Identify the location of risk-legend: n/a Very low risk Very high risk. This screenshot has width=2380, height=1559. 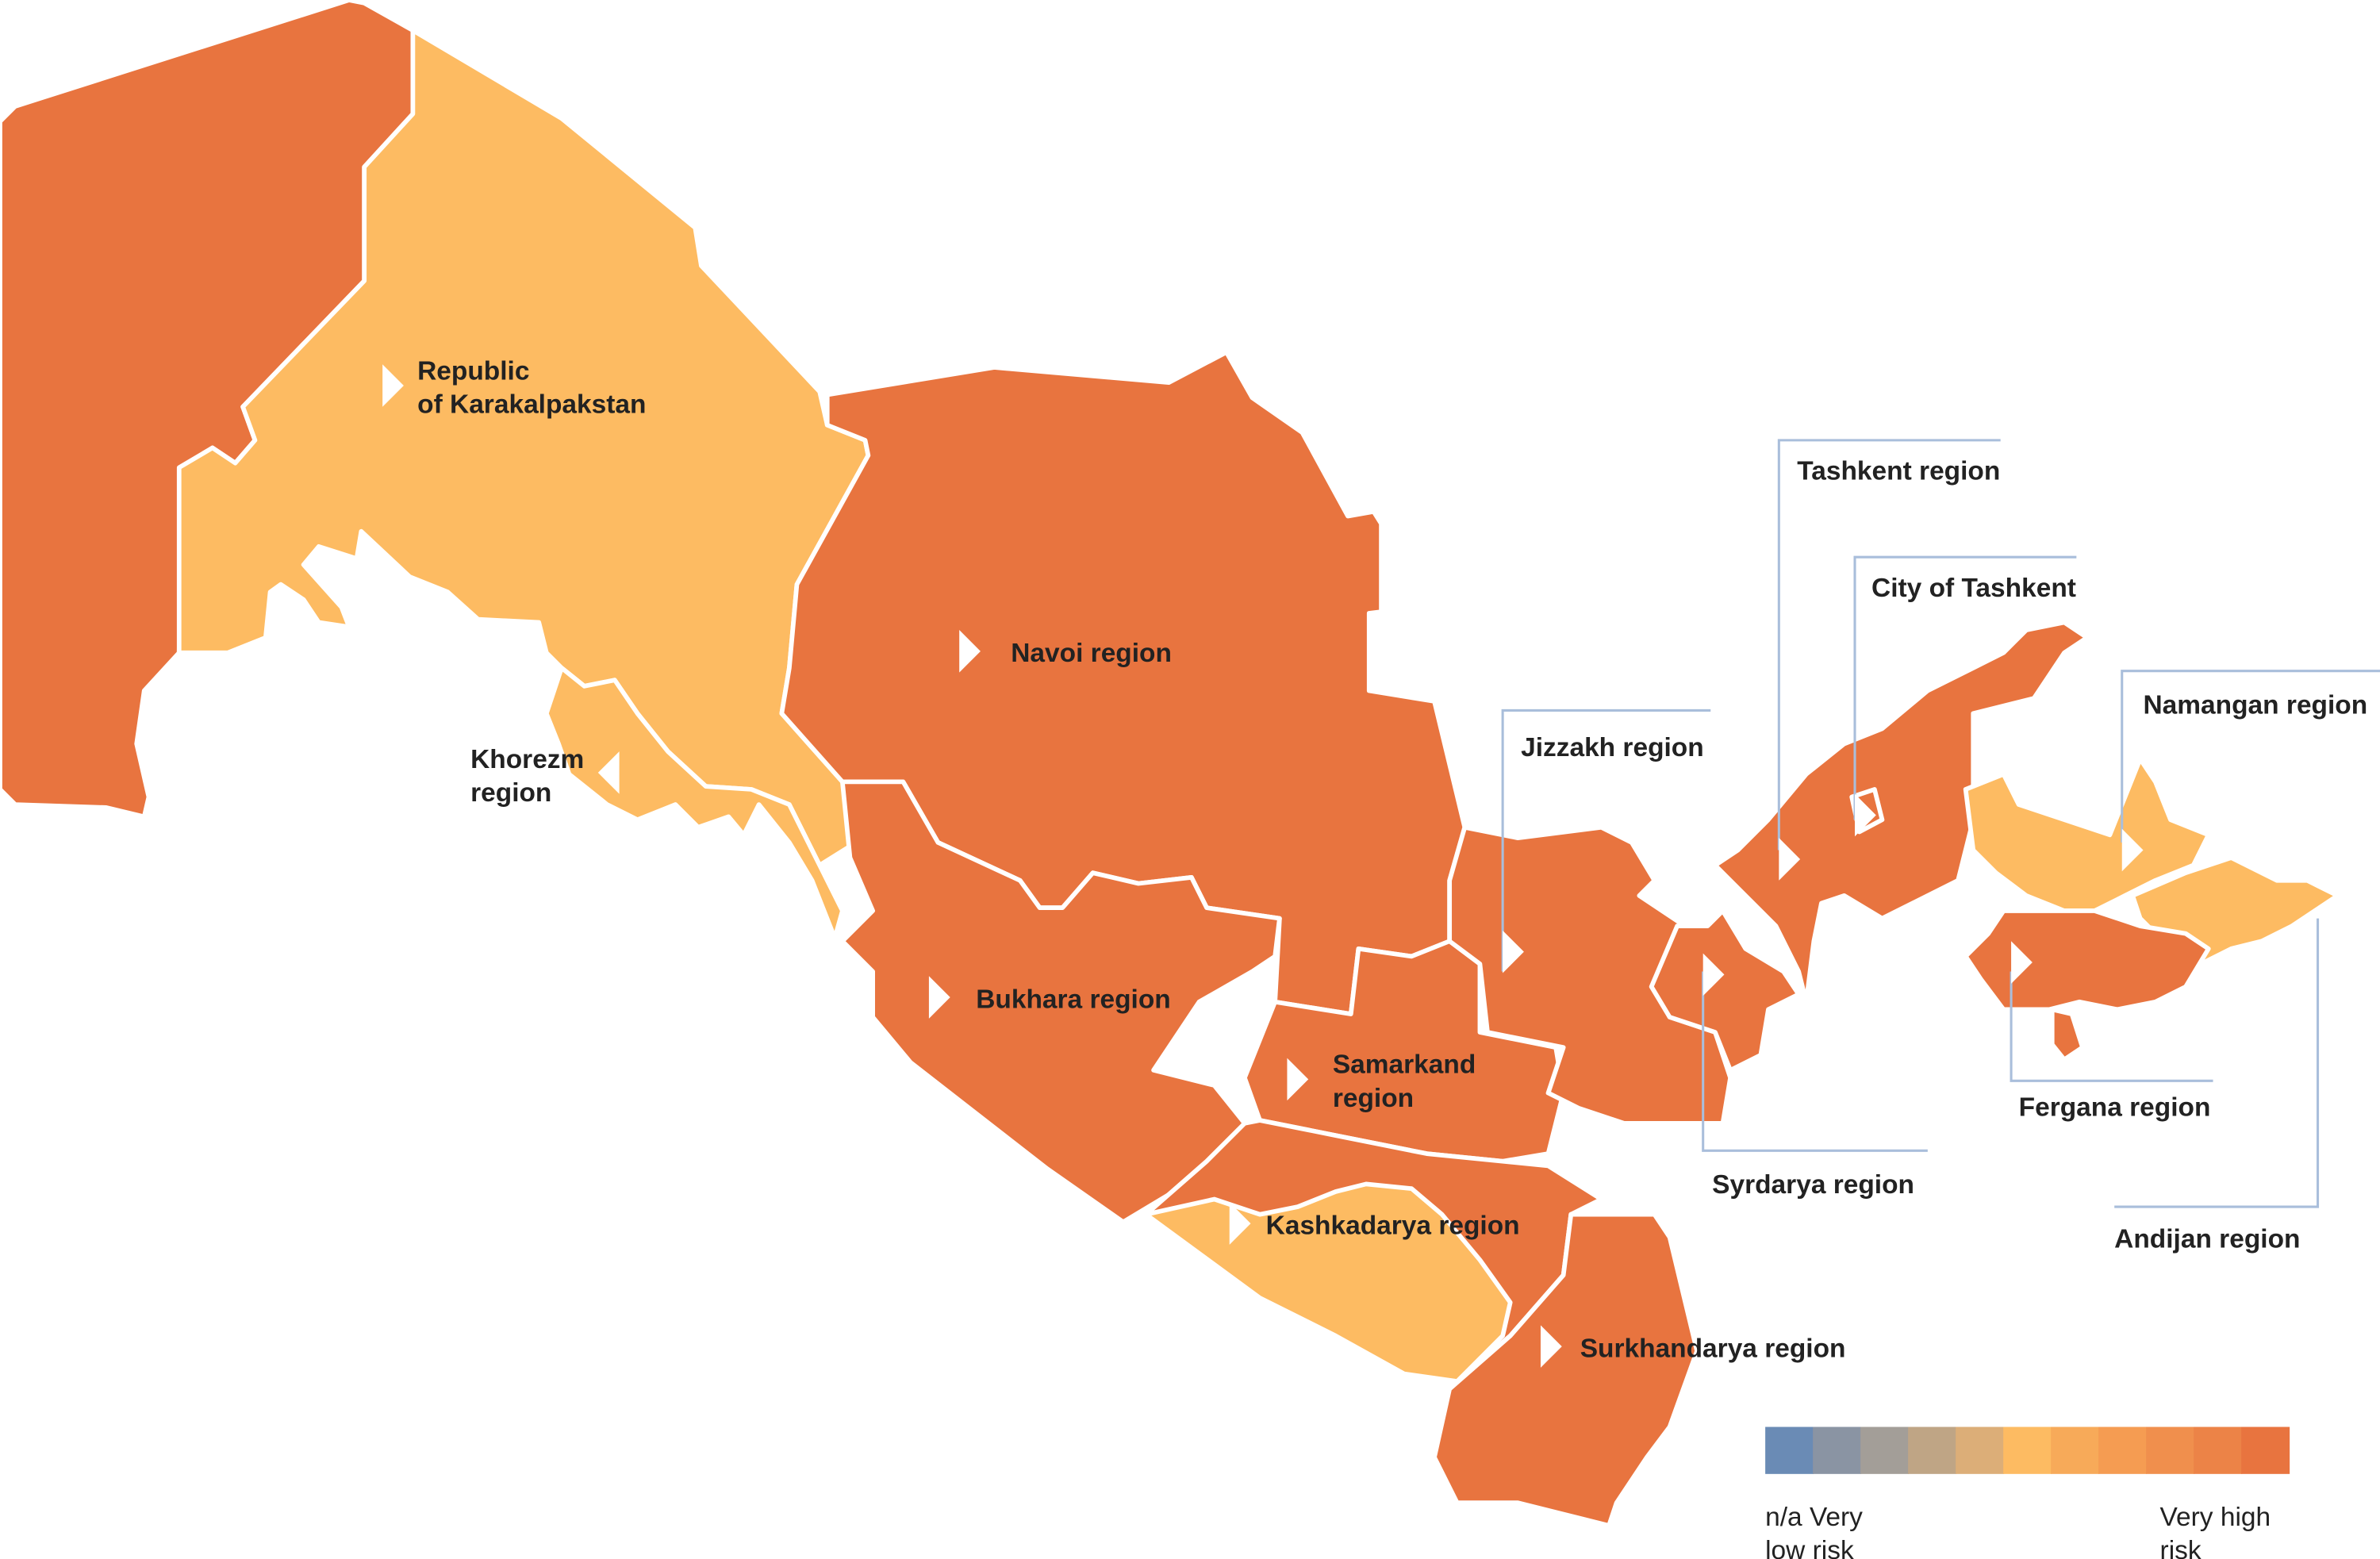
(2027, 1493).